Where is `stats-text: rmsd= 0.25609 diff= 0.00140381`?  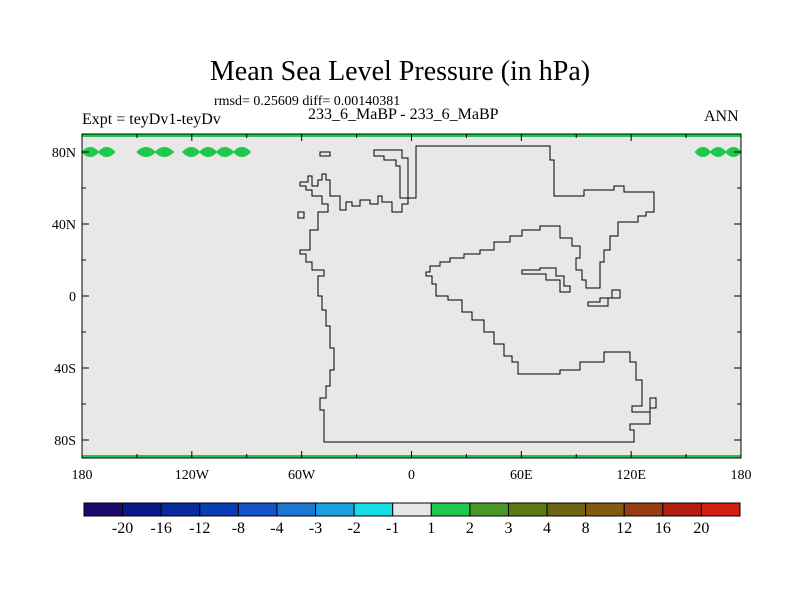
stats-text: rmsd= 0.25609 diff= 0.00140381 is located at coordinates (307, 101).